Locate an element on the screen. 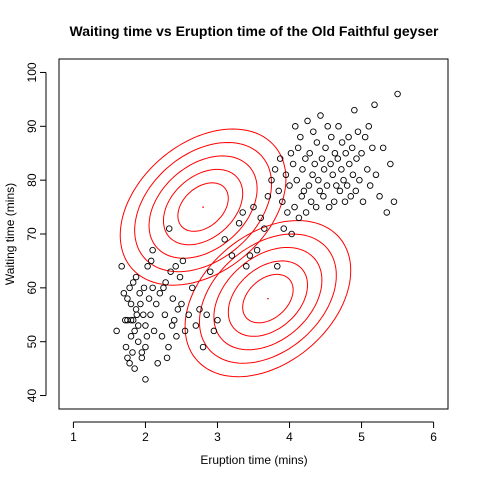 The height and width of the screenshot is (480, 480). x-tick-label: 6 is located at coordinates (433, 437).